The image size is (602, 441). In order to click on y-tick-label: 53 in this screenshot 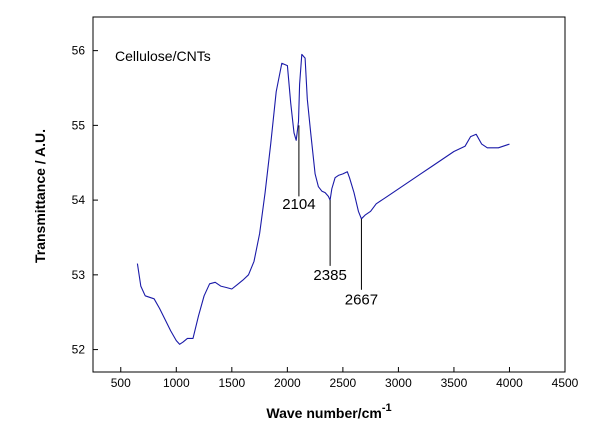, I will do `click(79, 275)`.